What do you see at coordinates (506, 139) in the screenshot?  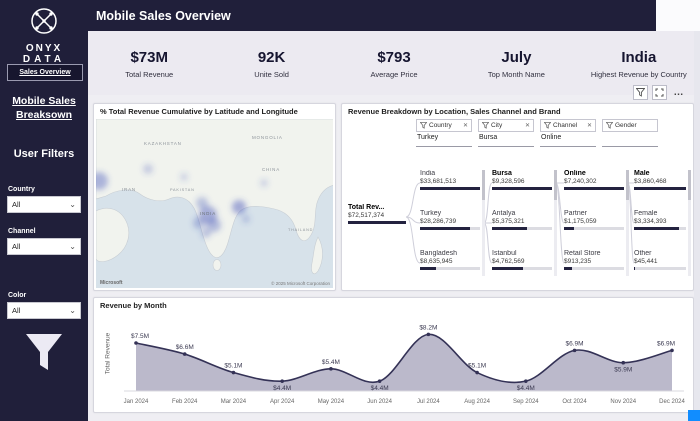 I see `slicer-value: Bursa` at bounding box center [506, 139].